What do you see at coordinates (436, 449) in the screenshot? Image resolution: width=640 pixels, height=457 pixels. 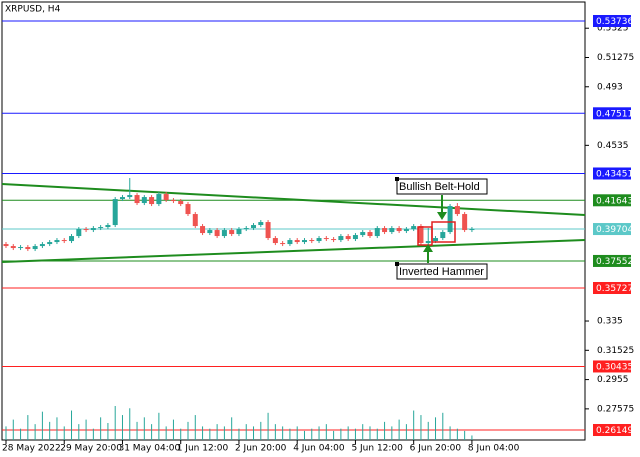 I see `x-tick-label: 6 Jun 20:00` at bounding box center [436, 449].